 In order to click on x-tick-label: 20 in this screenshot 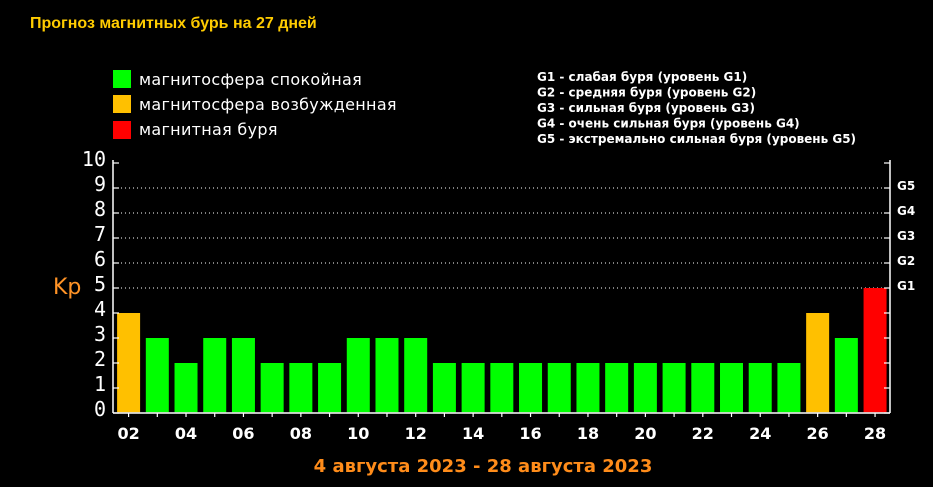, I will do `click(645, 433)`.